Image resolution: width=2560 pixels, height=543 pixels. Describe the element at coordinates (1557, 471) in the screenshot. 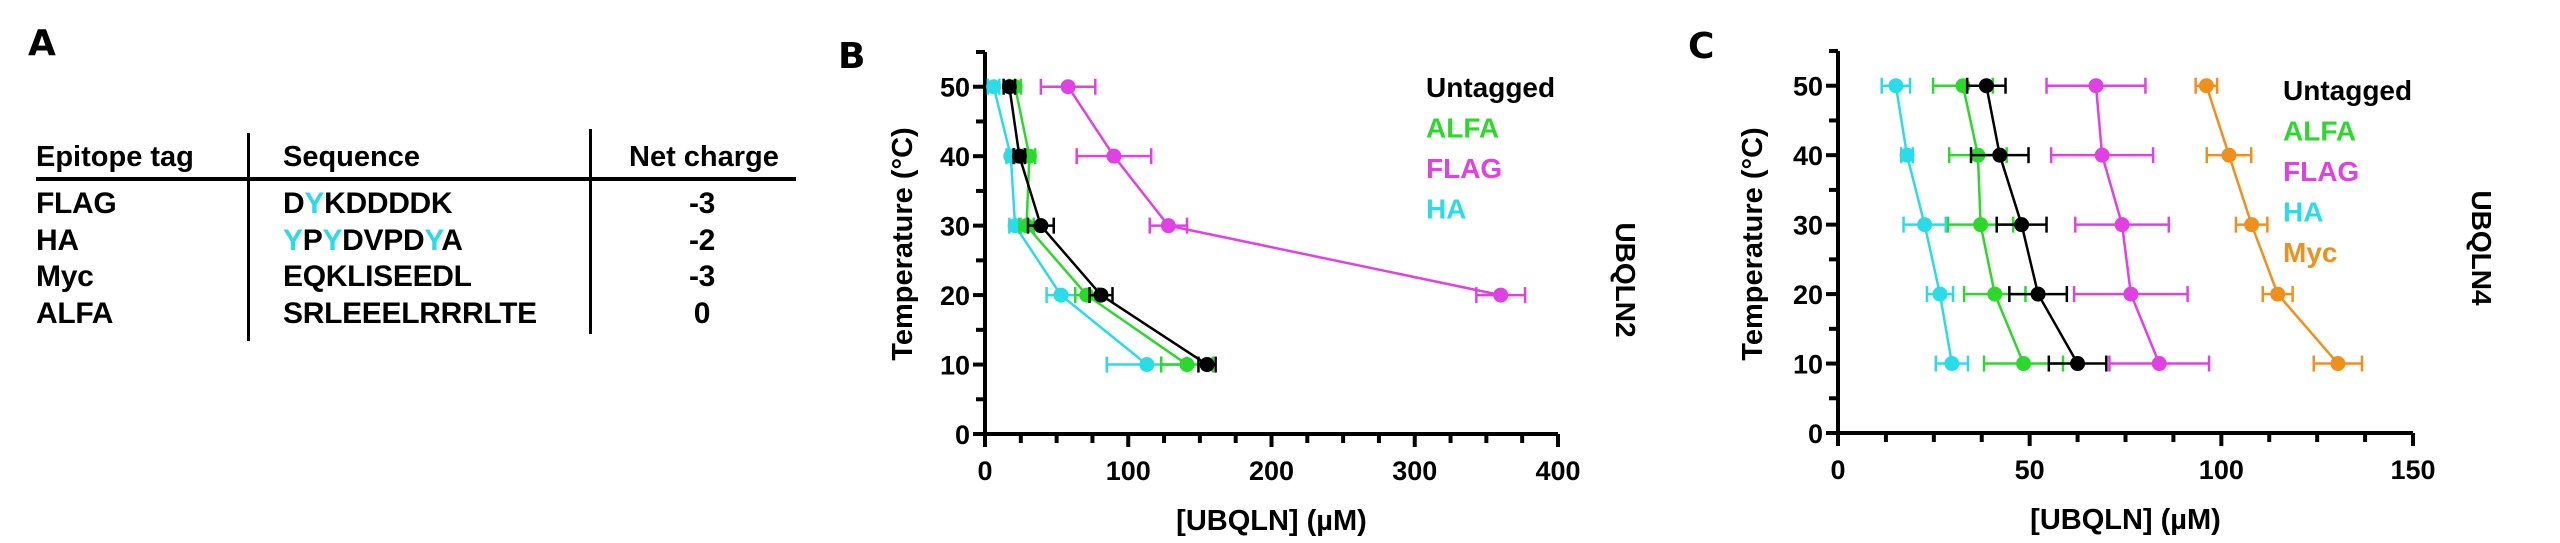

I see `x-tick-label: 400` at that location.